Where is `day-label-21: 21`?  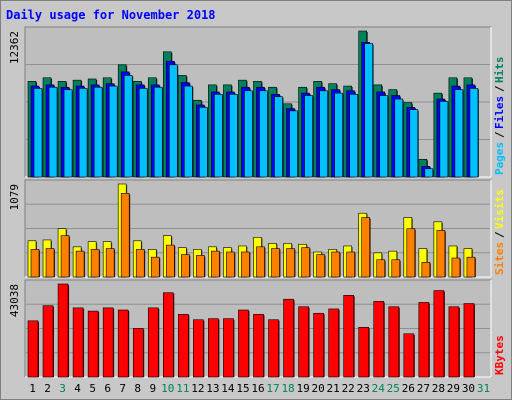
day-label-21: 21 is located at coordinates (333, 388).